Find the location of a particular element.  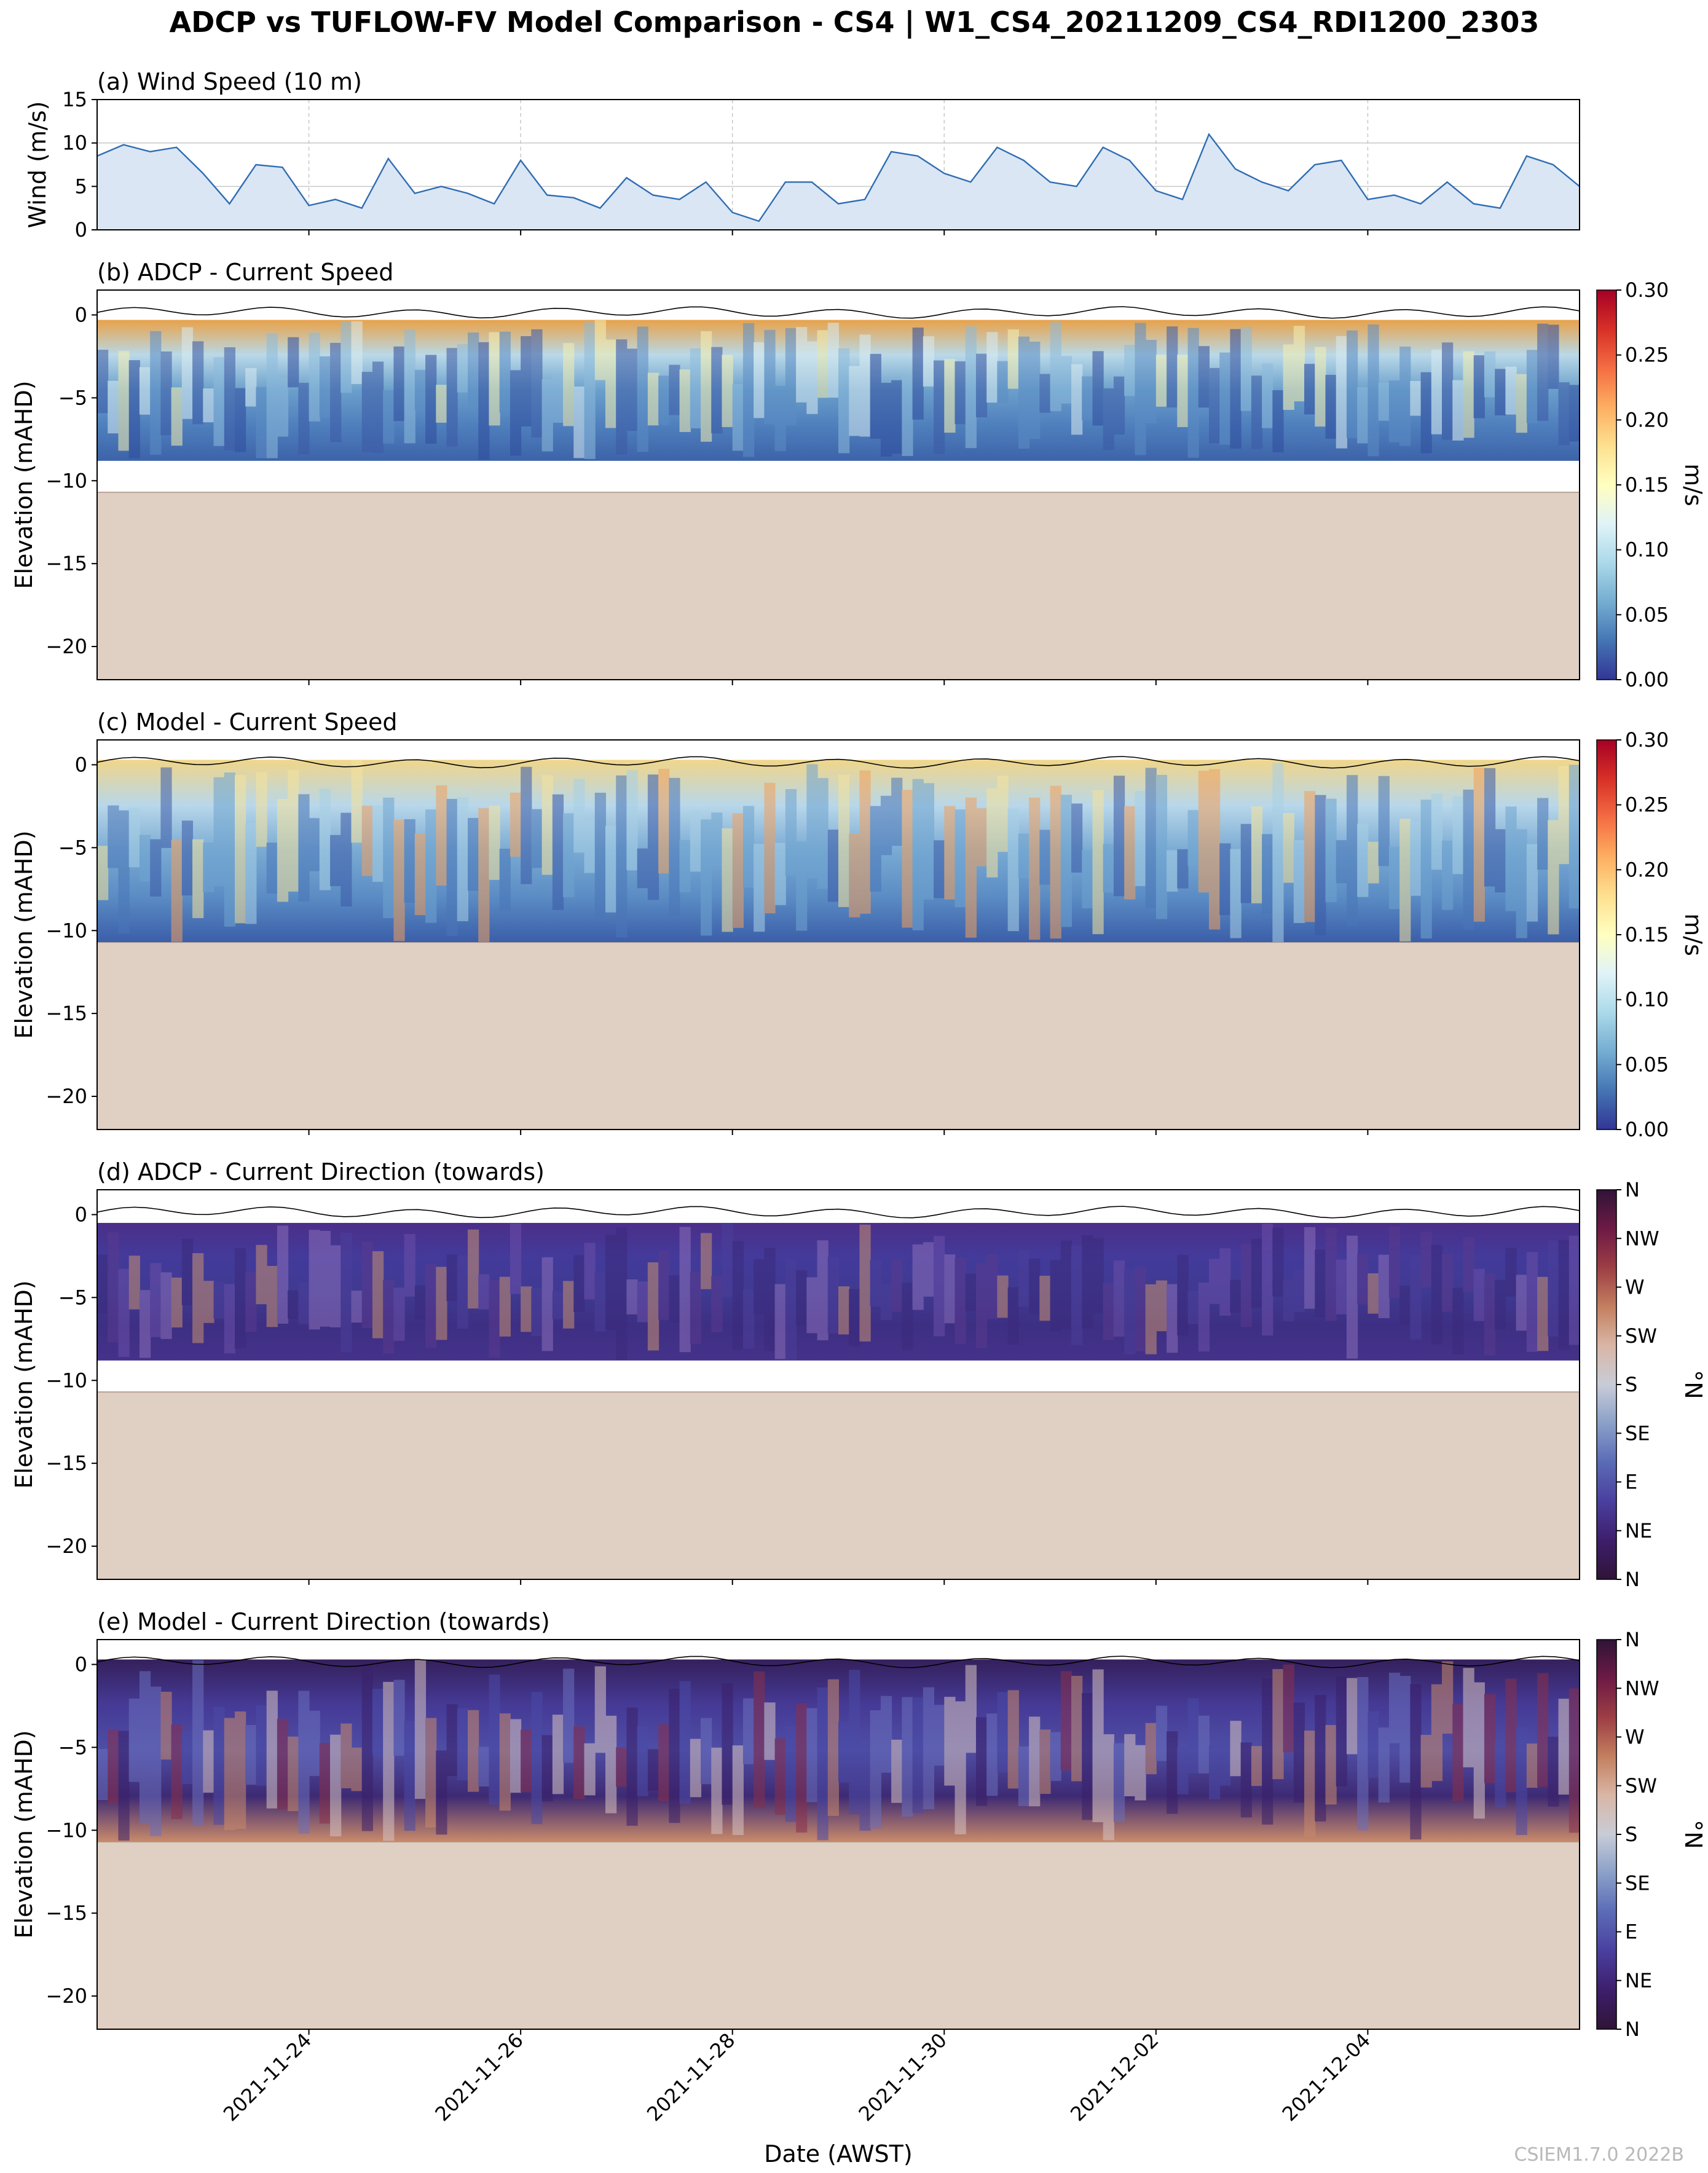

panel-b-xticks is located at coordinates (838, 682).